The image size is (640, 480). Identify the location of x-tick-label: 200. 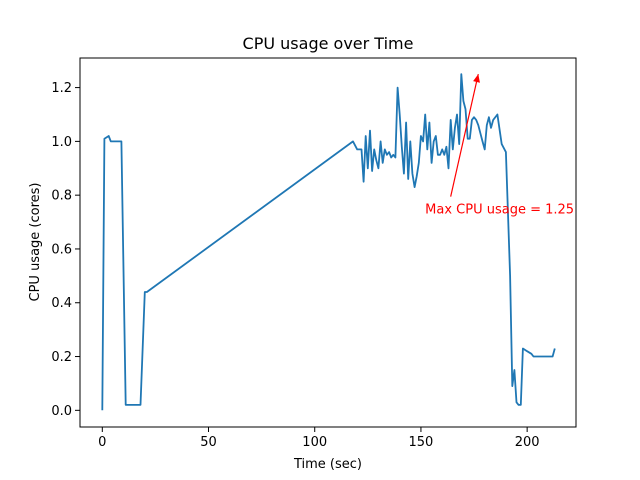
(527, 442).